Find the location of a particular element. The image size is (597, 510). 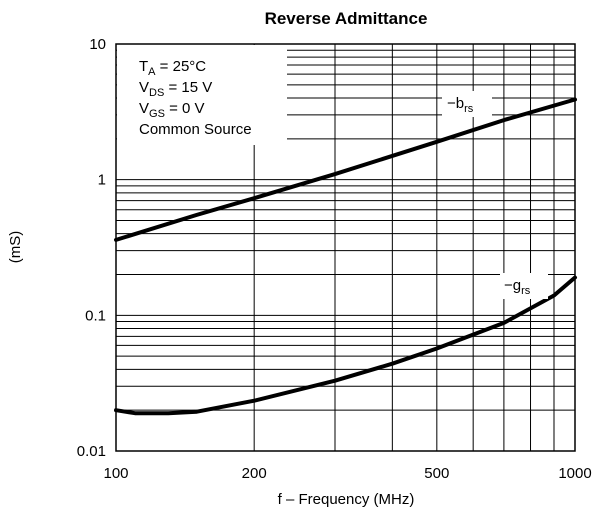

series-label-brs-text: −brs is located at coordinates (460, 105).